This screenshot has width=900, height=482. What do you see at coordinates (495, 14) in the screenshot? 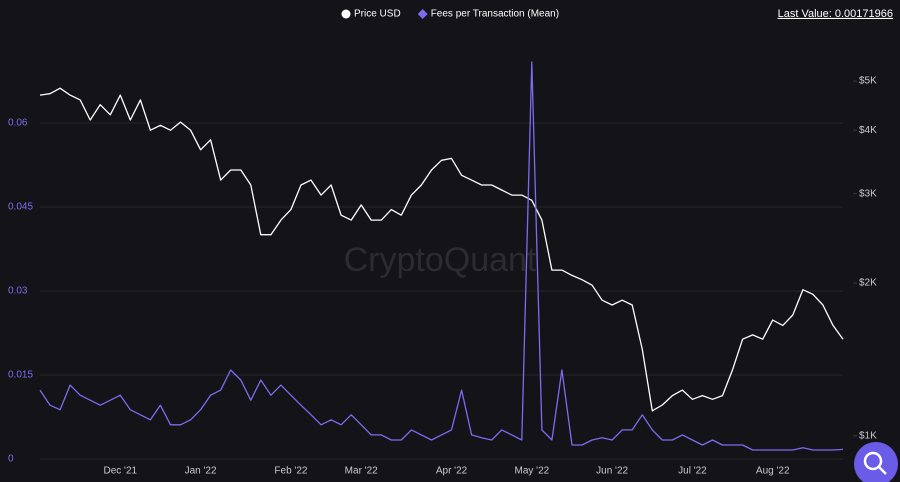
I see `legend-label: Fees per Transaction (Mean)` at bounding box center [495, 14].